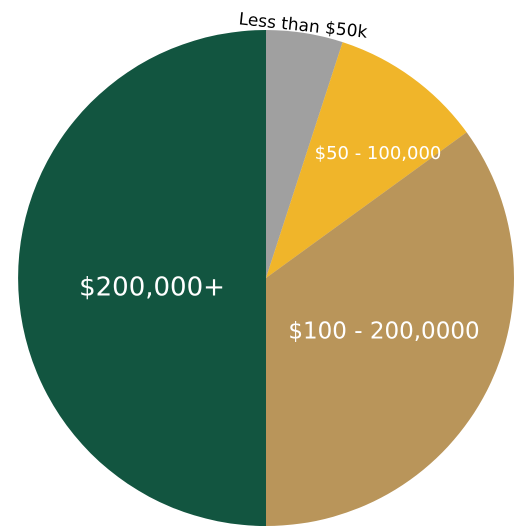  I want to click on pie-slice-label-3: $100 - 200,0000, so click(383, 332).